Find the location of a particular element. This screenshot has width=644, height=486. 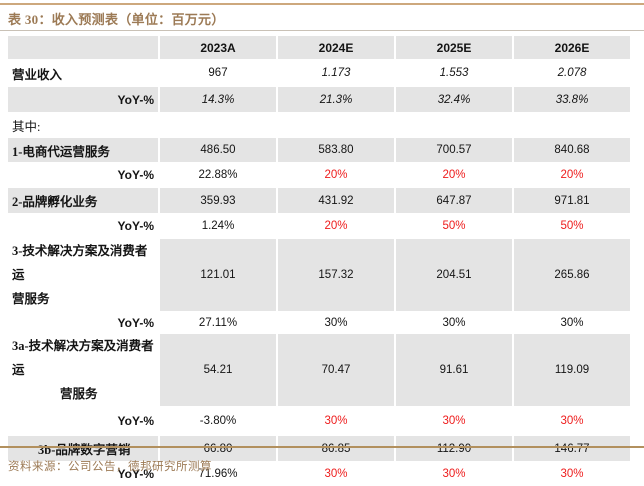

year-header: 2024E is located at coordinates (336, 47).